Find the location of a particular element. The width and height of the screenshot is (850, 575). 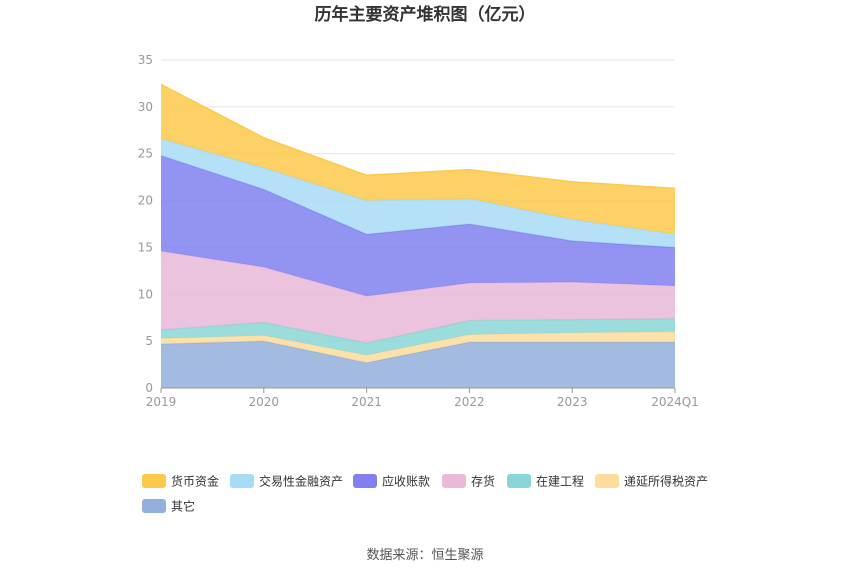

x-tick-label: 2019 is located at coordinates (161, 402).